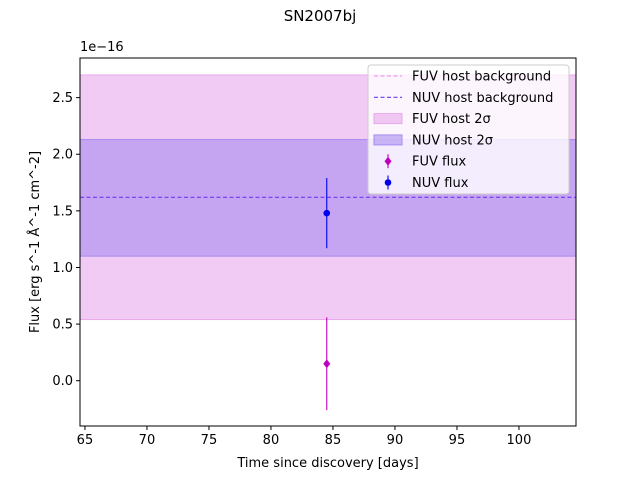 Image resolution: width=640 pixels, height=480 pixels. I want to click on x-tick-label-95: 95, so click(457, 440).